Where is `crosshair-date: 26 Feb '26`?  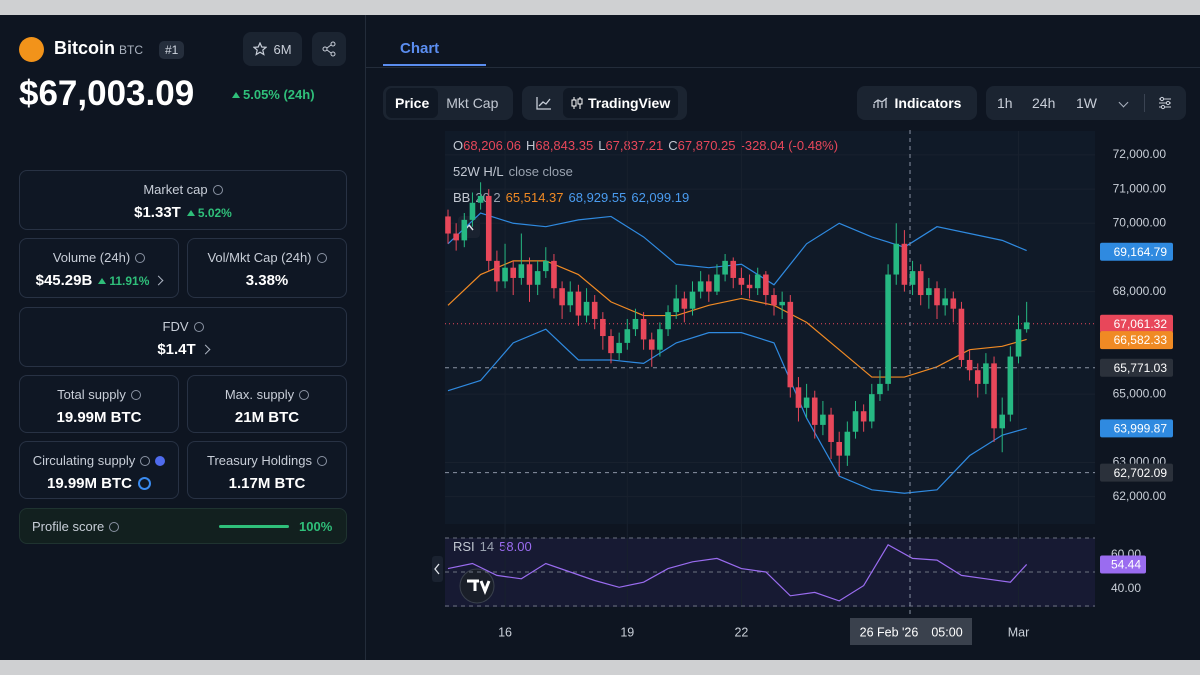 crosshair-date: 26 Feb '26 is located at coordinates (889, 632).